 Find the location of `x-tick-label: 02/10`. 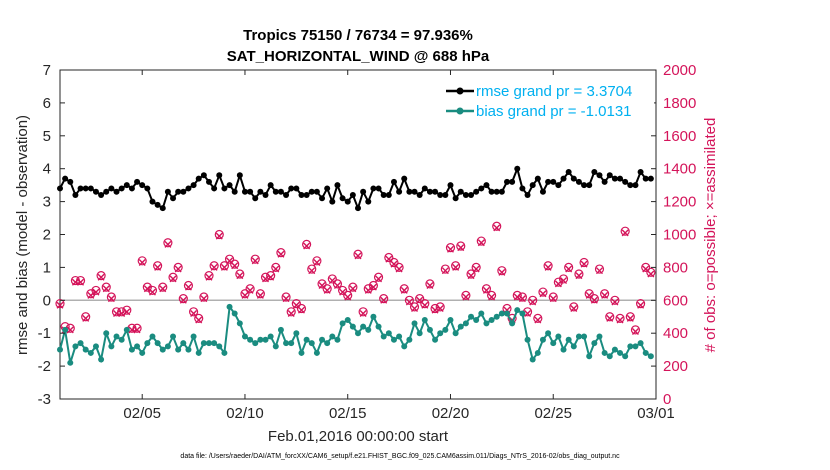

x-tick-label: 02/10 is located at coordinates (245, 413).